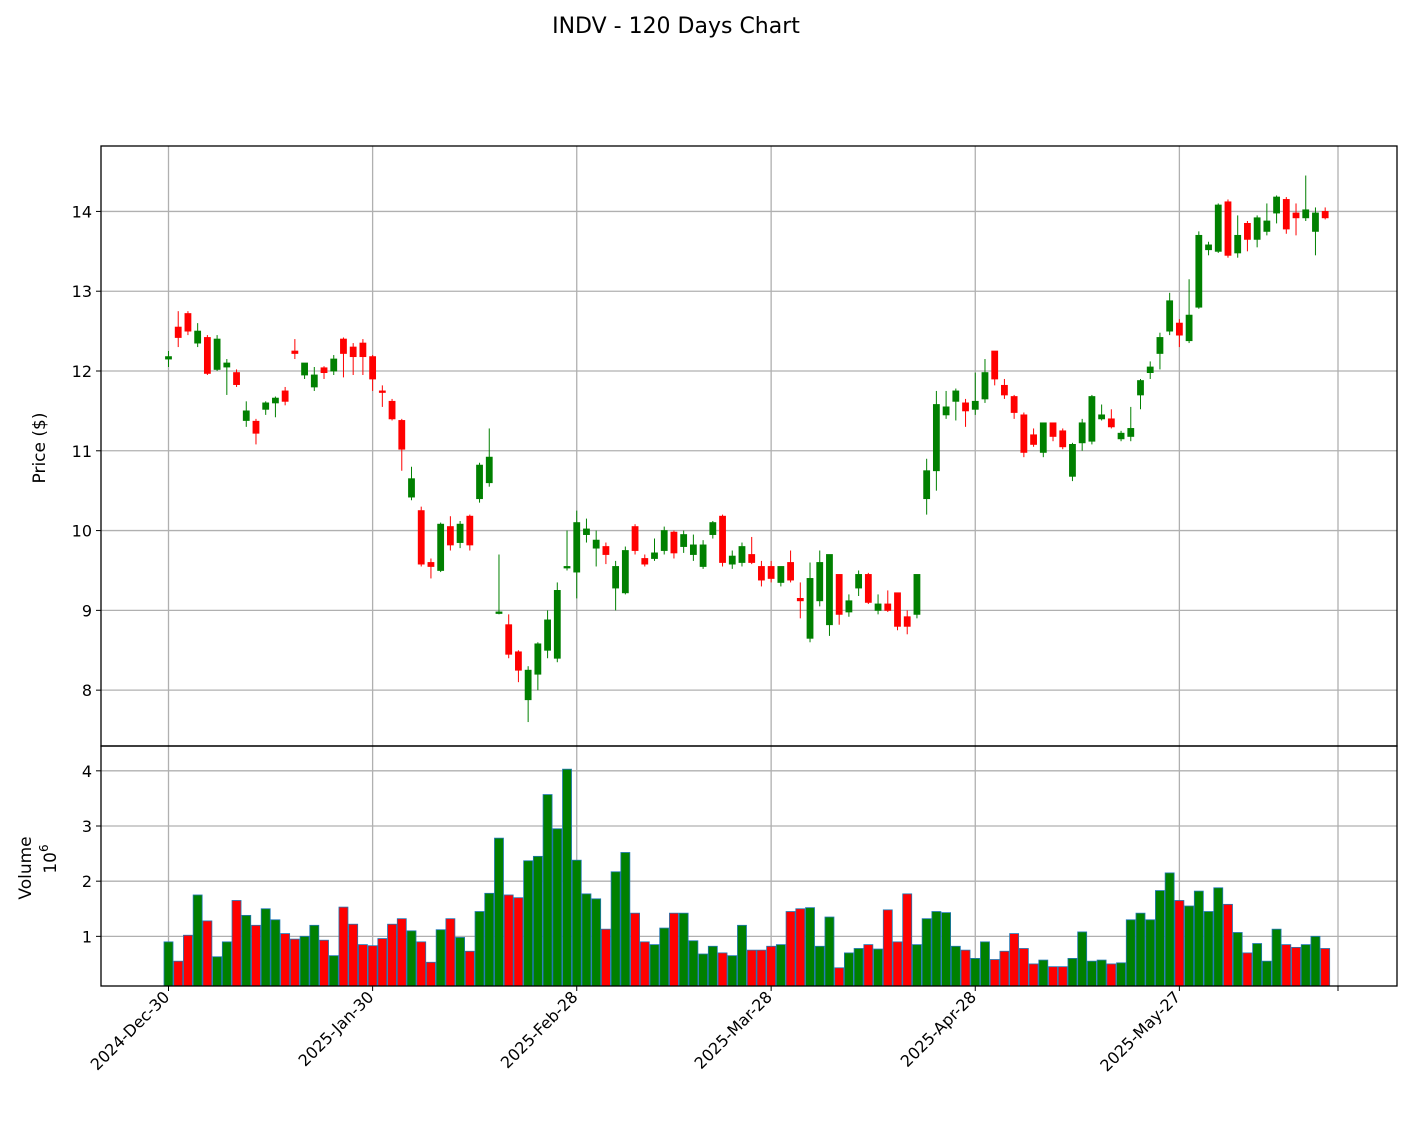 Image resolution: width=1411 pixels, height=1127 pixels. What do you see at coordinates (87, 610) in the screenshot?
I see `price-y-tick-label: 9` at bounding box center [87, 610].